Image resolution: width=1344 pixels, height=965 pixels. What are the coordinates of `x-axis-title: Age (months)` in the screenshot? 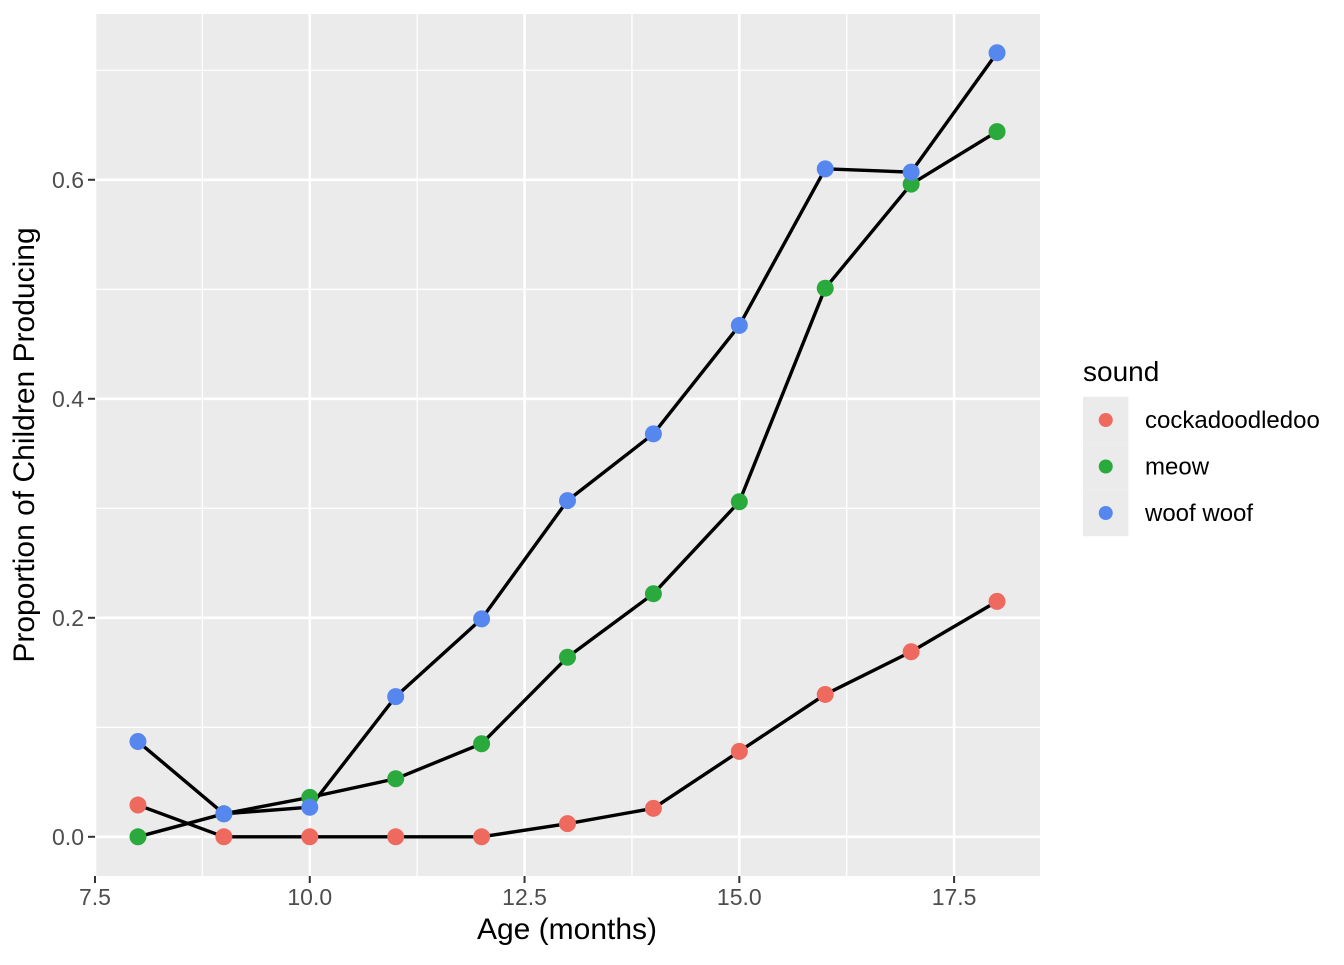 It's located at (567, 929).